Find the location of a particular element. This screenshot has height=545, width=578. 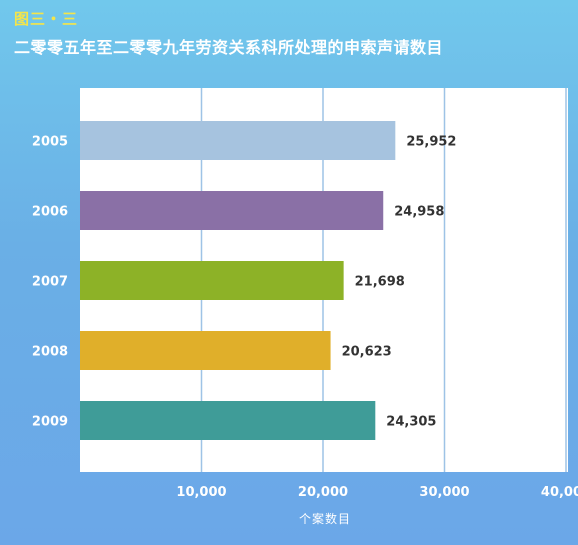

data-label: 24,305 is located at coordinates (411, 422).